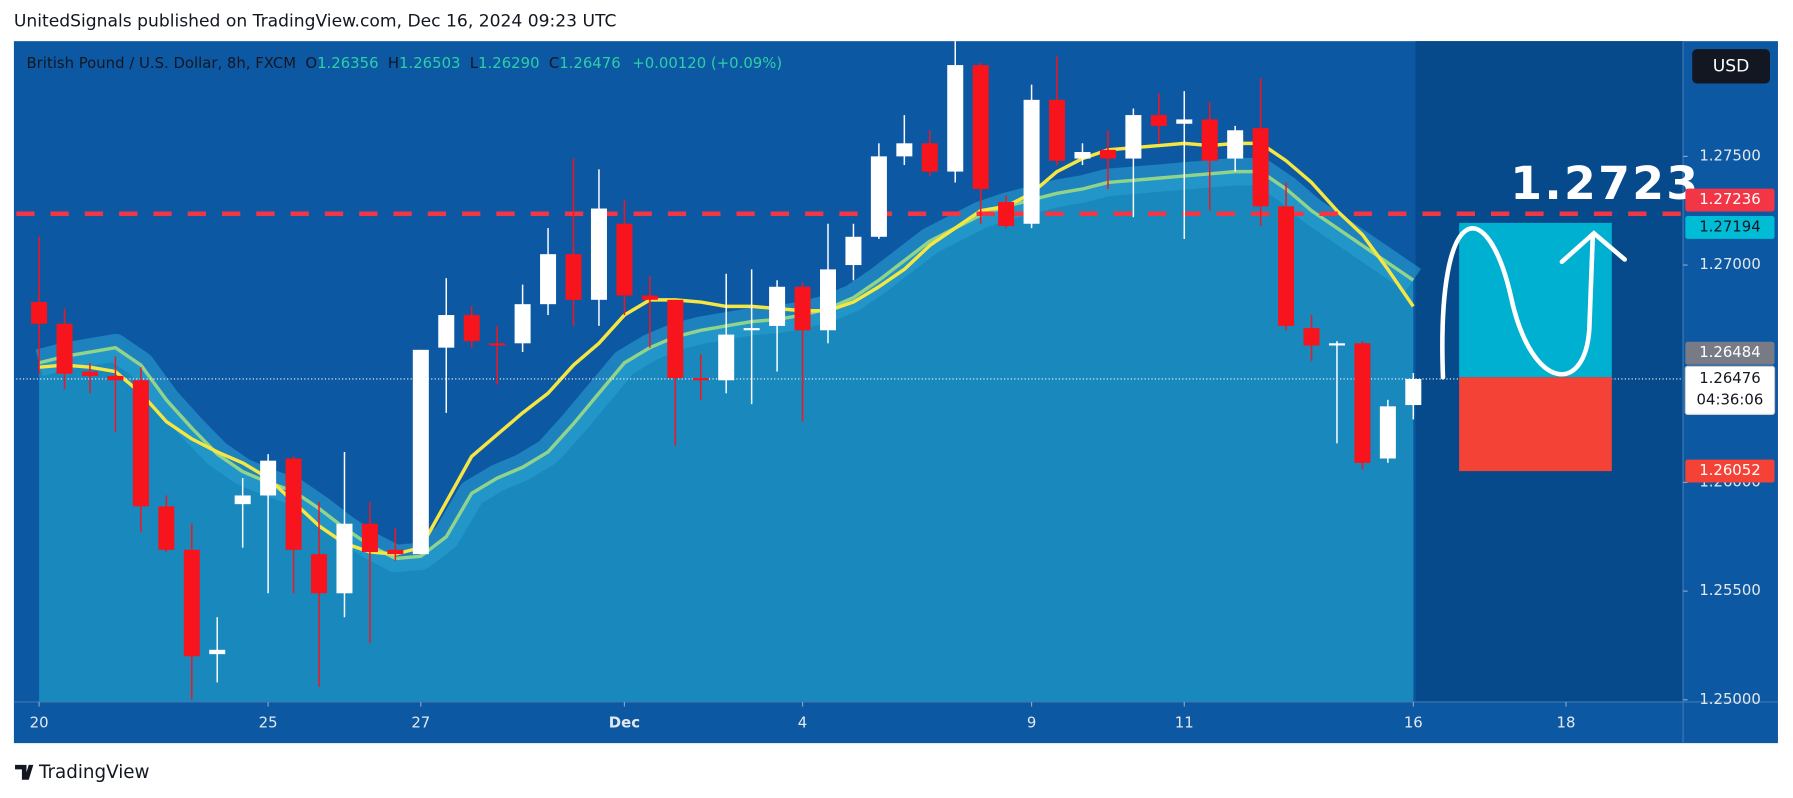  What do you see at coordinates (508, 63) in the screenshot?
I see `legend-low: 1.26290` at bounding box center [508, 63].